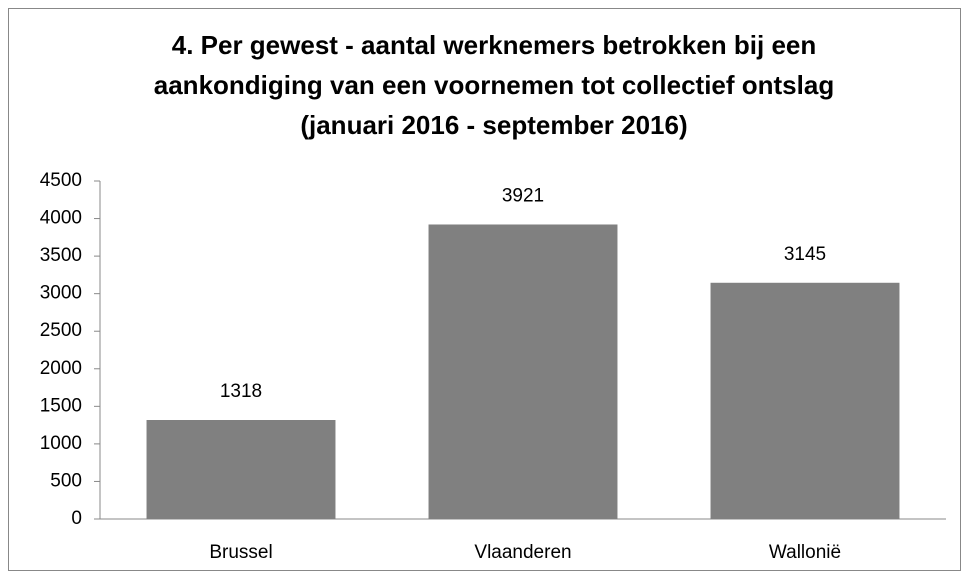 The height and width of the screenshot is (579, 969). Describe the element at coordinates (61, 368) in the screenshot. I see `y-tick-label: 2000` at that location.